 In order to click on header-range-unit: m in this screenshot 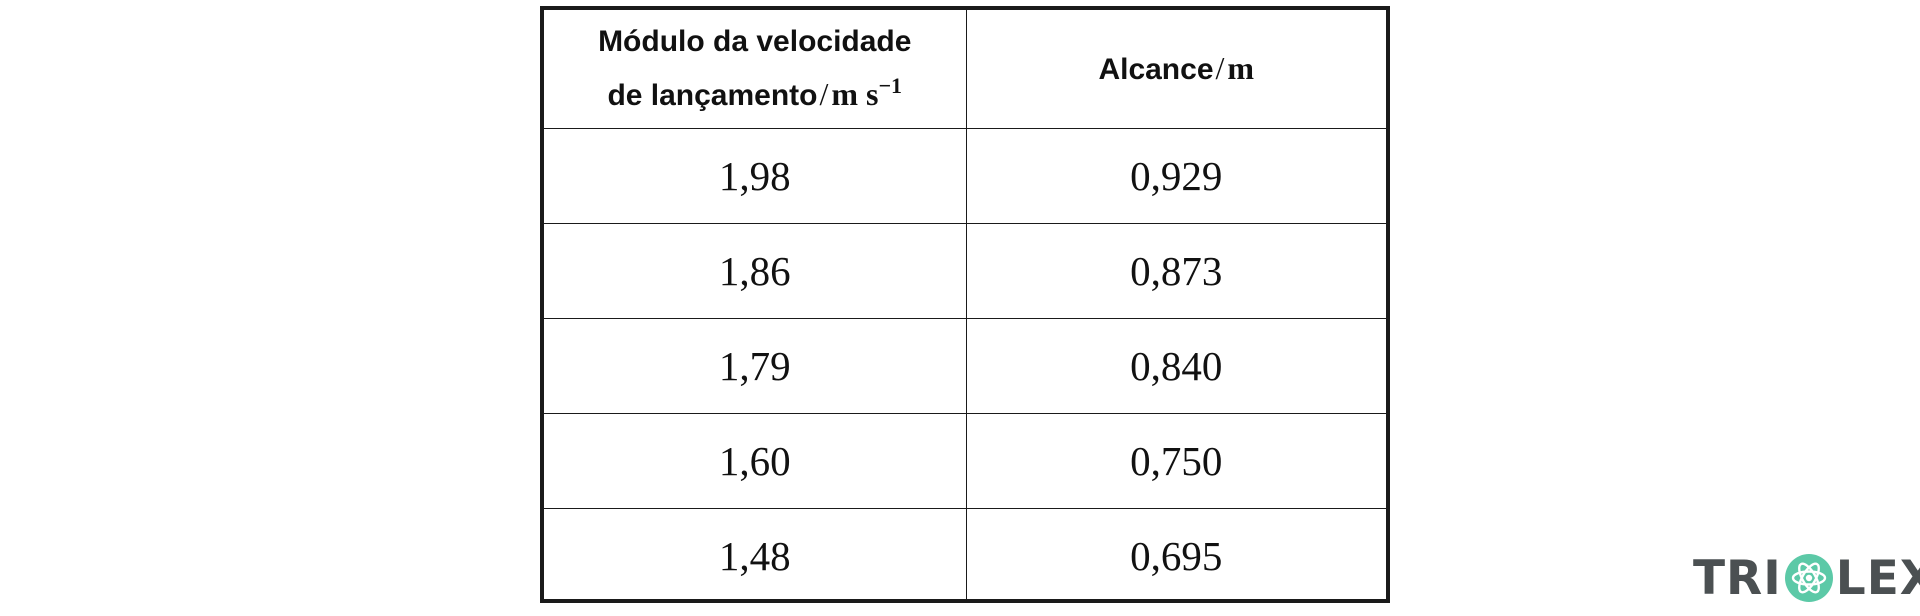, I will do `click(1241, 67)`.